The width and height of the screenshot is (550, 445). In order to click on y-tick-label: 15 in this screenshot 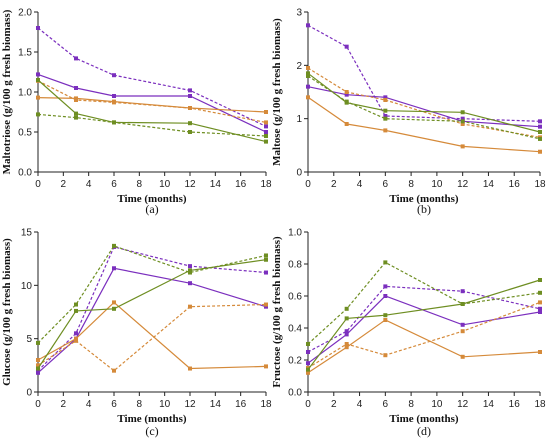, I will do `click(27, 233)`.